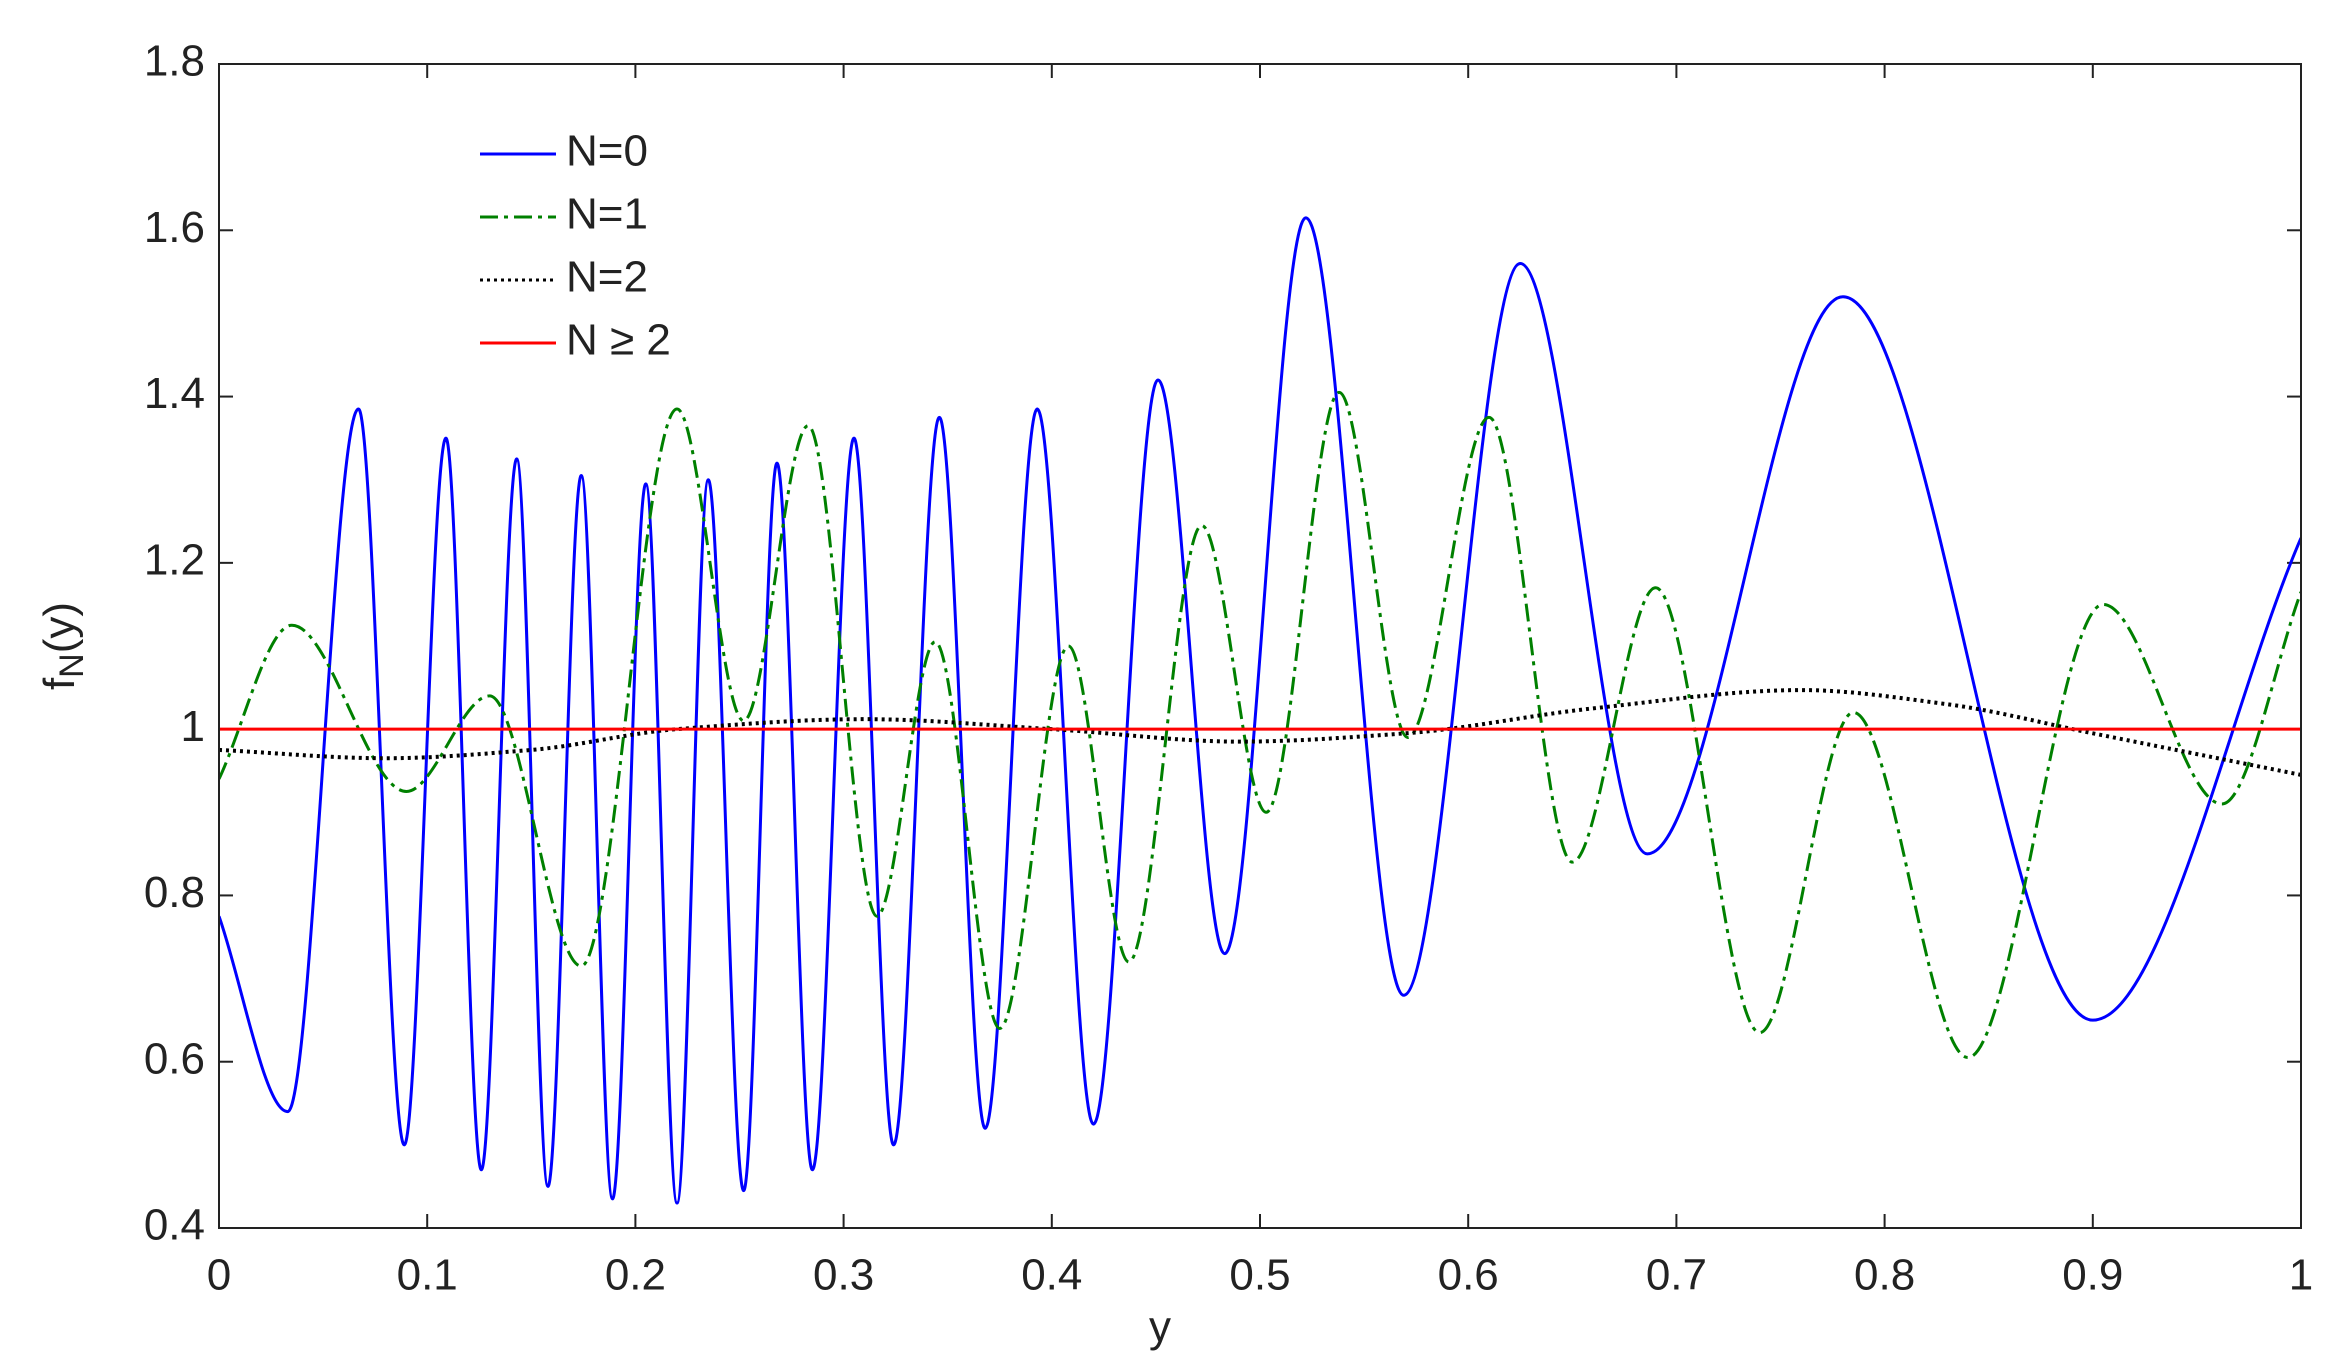  What do you see at coordinates (1676, 1275) in the screenshot?
I see `x-tick-label: 0.7` at bounding box center [1676, 1275].